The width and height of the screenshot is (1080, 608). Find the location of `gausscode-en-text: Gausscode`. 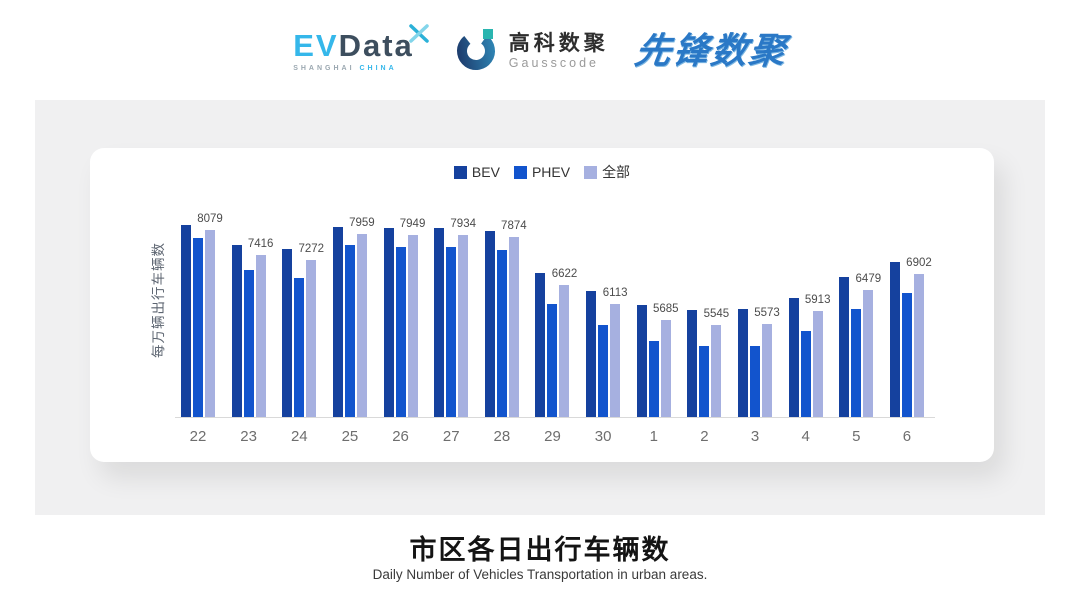

gausscode-en-text: Gausscode is located at coordinates (553, 62).